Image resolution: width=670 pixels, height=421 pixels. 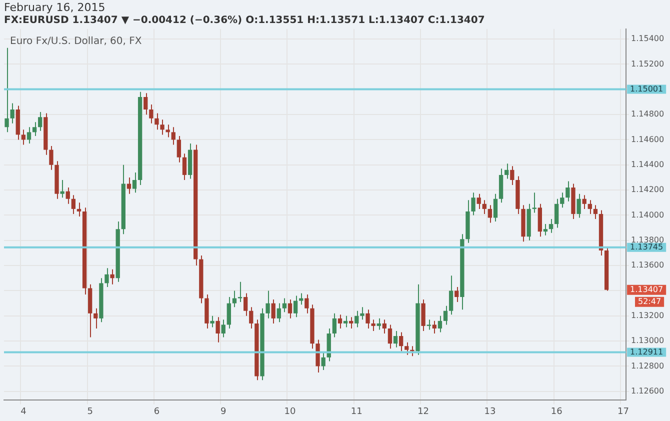 What do you see at coordinates (647, 63) in the screenshot?
I see `y-tick-label: 1.15200` at bounding box center [647, 63].